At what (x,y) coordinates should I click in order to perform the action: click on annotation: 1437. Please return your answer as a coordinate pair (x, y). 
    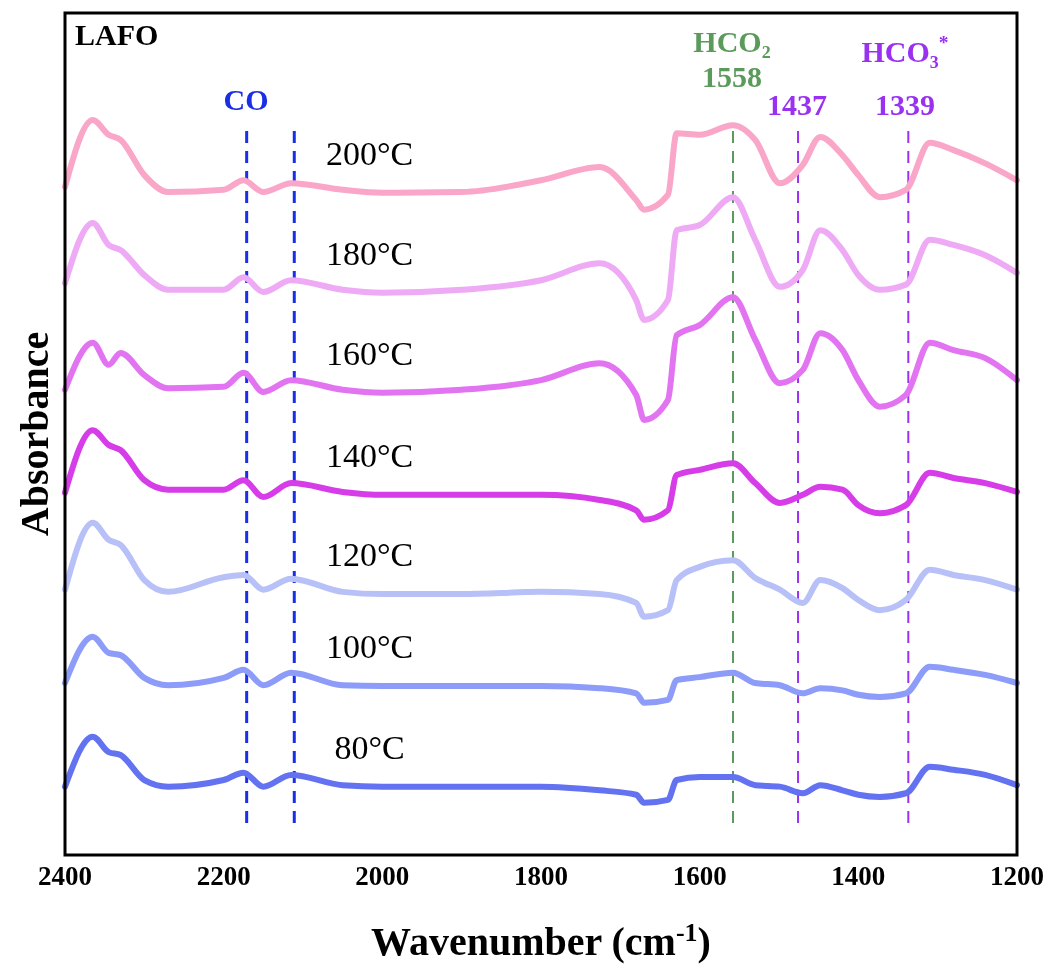
    Looking at the image, I should click on (797, 104).